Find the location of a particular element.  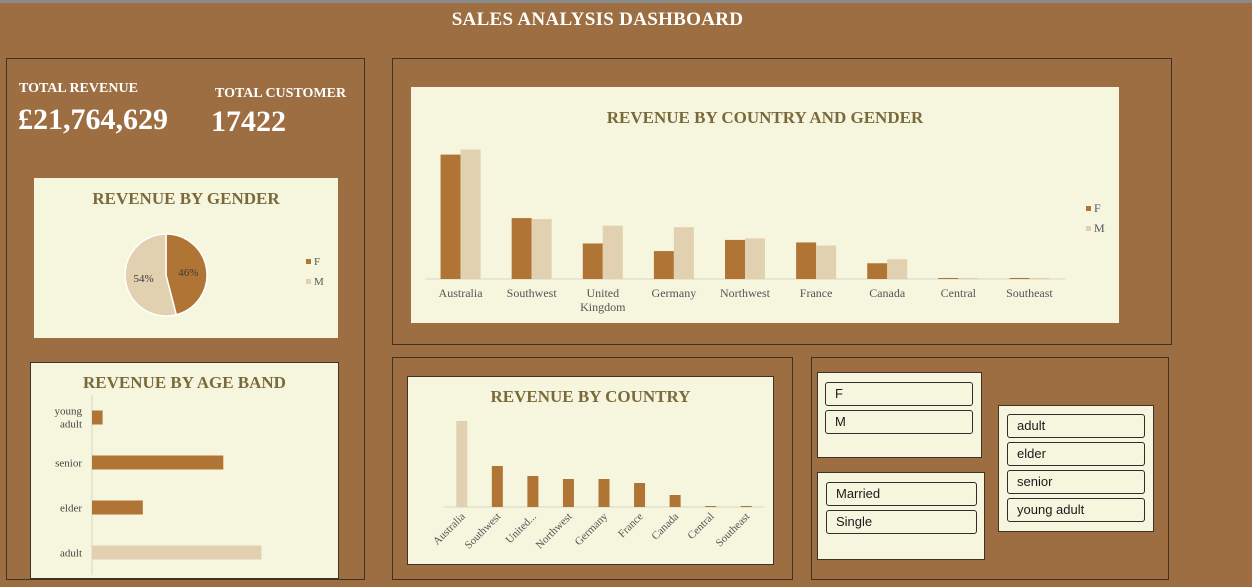

cg-legend-label-f: F is located at coordinates (1097, 208).